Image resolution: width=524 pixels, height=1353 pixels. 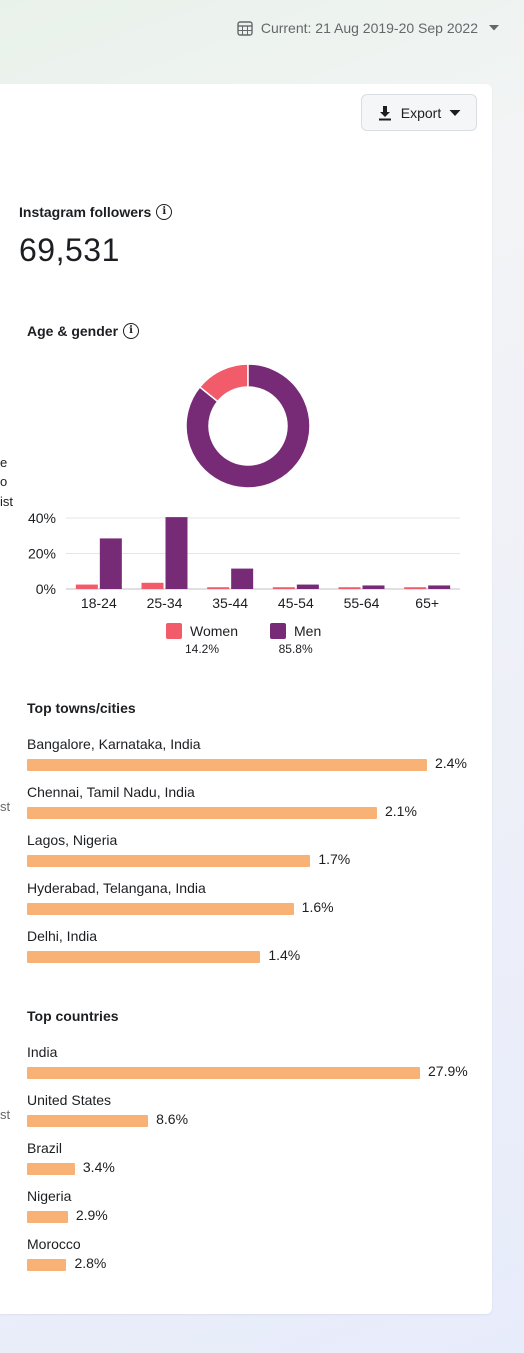 I want to click on followers-label: Instagram followers i, so click(x=96, y=212).